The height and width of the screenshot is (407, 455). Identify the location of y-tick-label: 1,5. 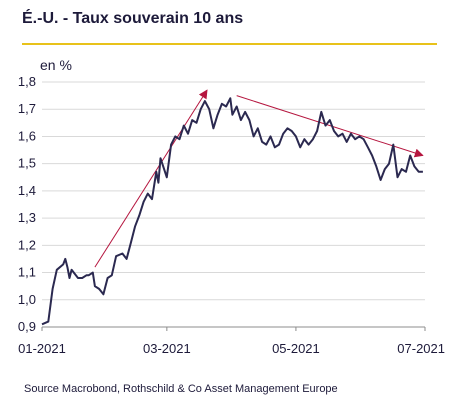
(27, 163).